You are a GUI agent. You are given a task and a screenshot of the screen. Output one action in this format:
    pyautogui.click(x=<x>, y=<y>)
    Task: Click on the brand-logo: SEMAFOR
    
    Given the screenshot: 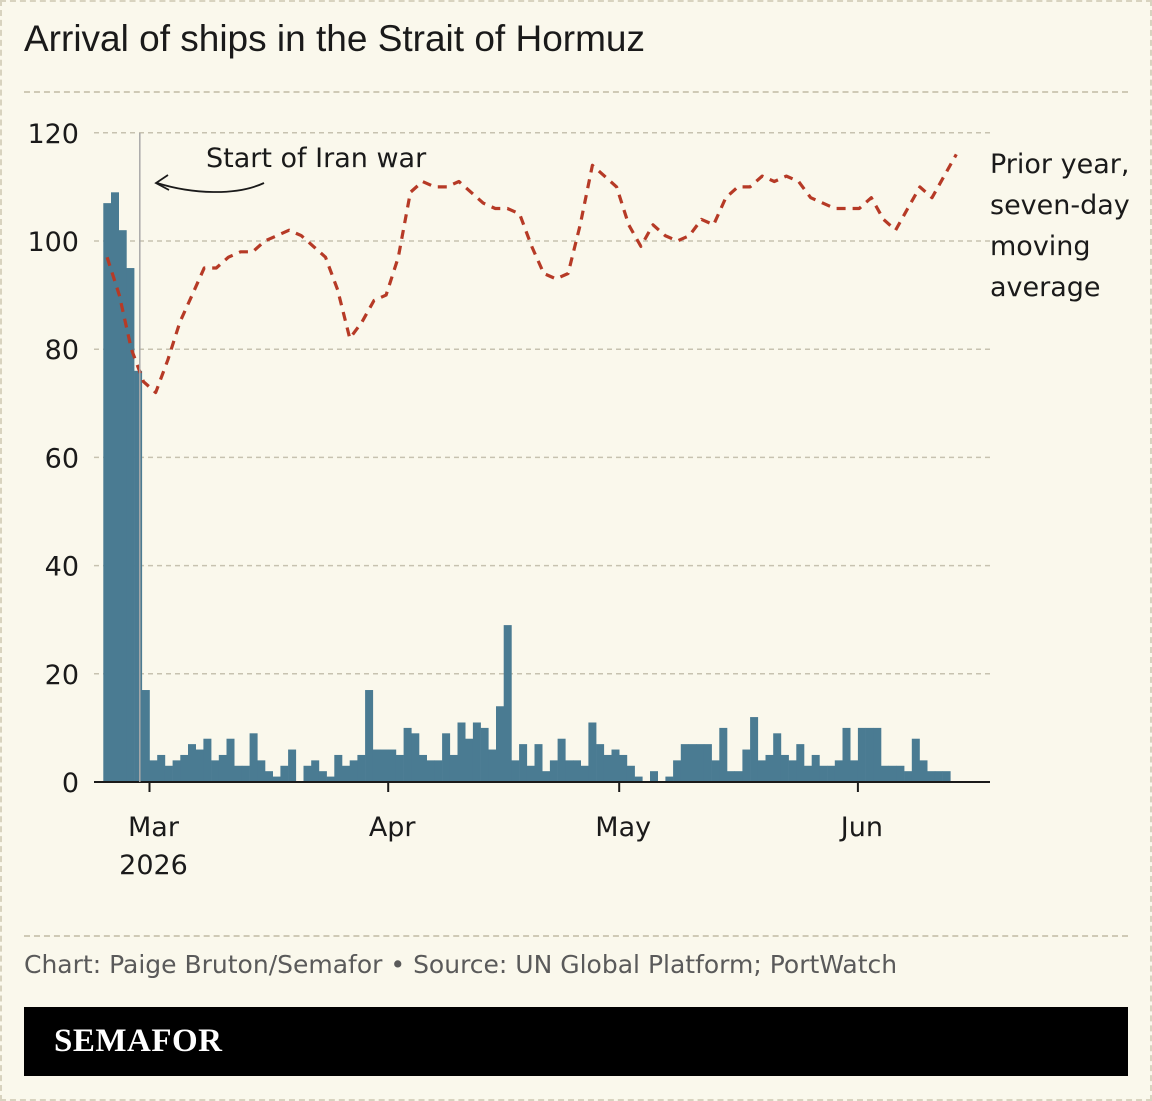 What is the action you would take?
    pyautogui.click(x=138, y=1041)
    